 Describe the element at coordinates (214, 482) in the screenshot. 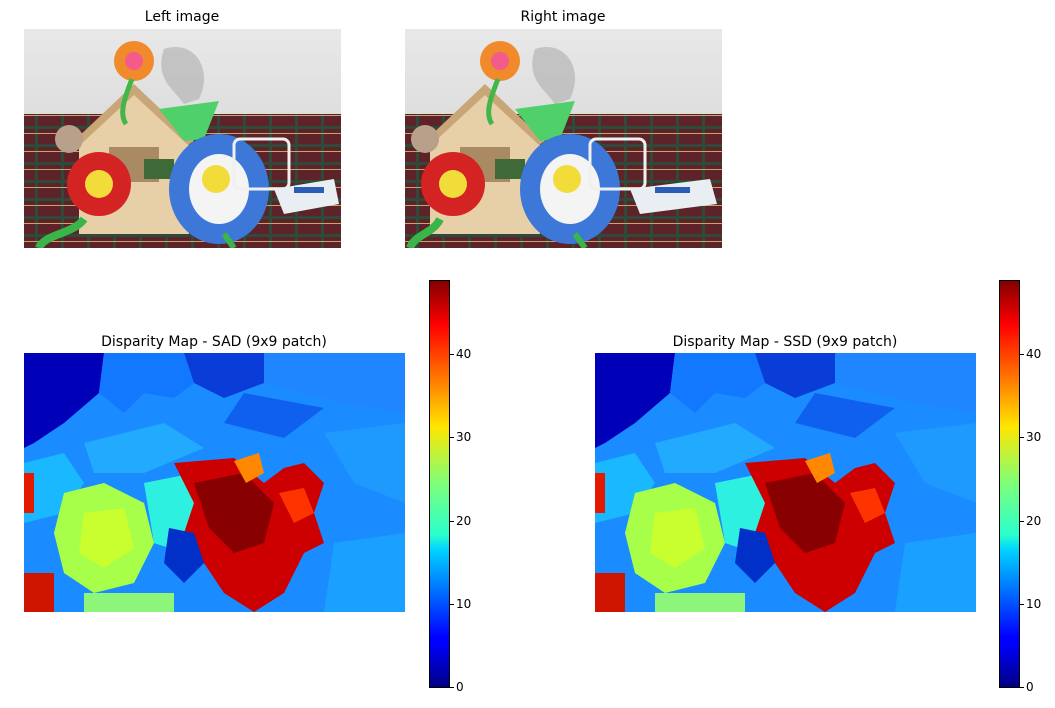

I see `sad-disparity-map` at that location.